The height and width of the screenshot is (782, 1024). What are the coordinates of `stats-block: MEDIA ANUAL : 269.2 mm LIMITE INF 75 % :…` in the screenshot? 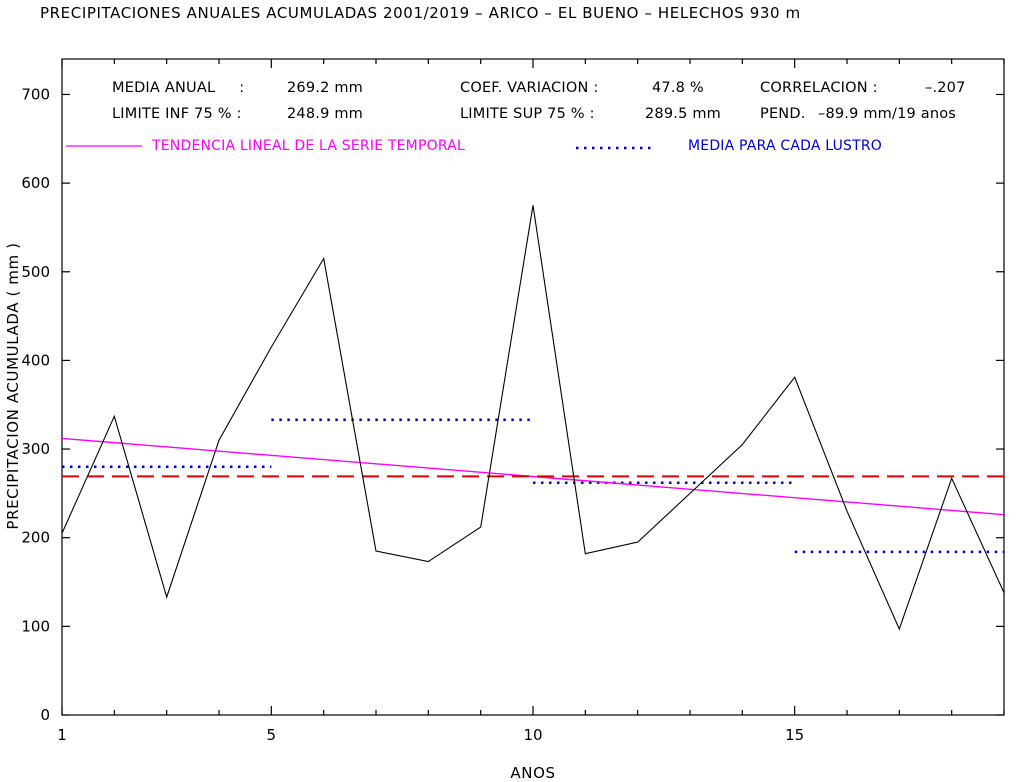 It's located at (539, 101).